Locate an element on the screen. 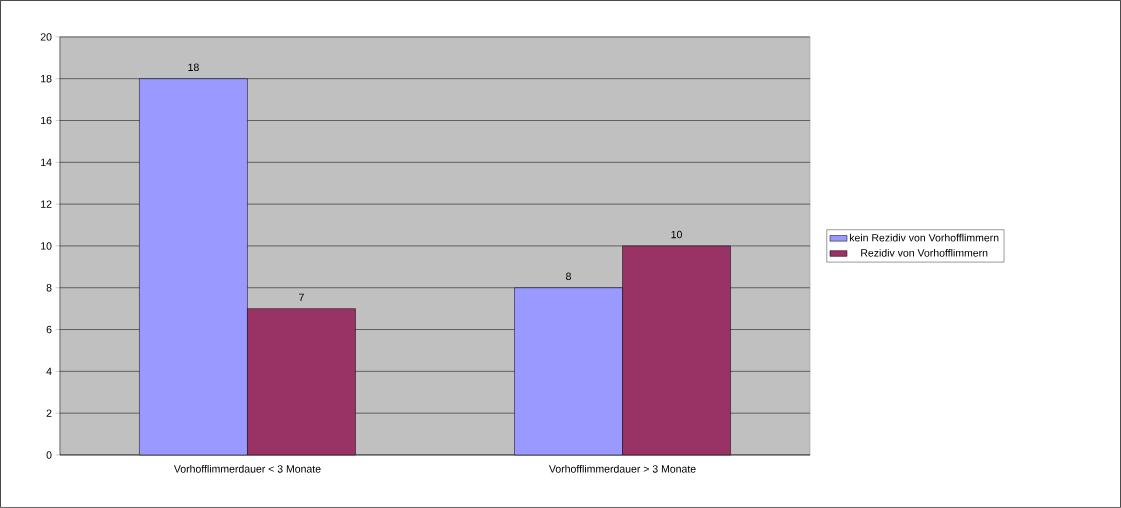 The image size is (1121, 508). data-label: 10 is located at coordinates (676, 234).